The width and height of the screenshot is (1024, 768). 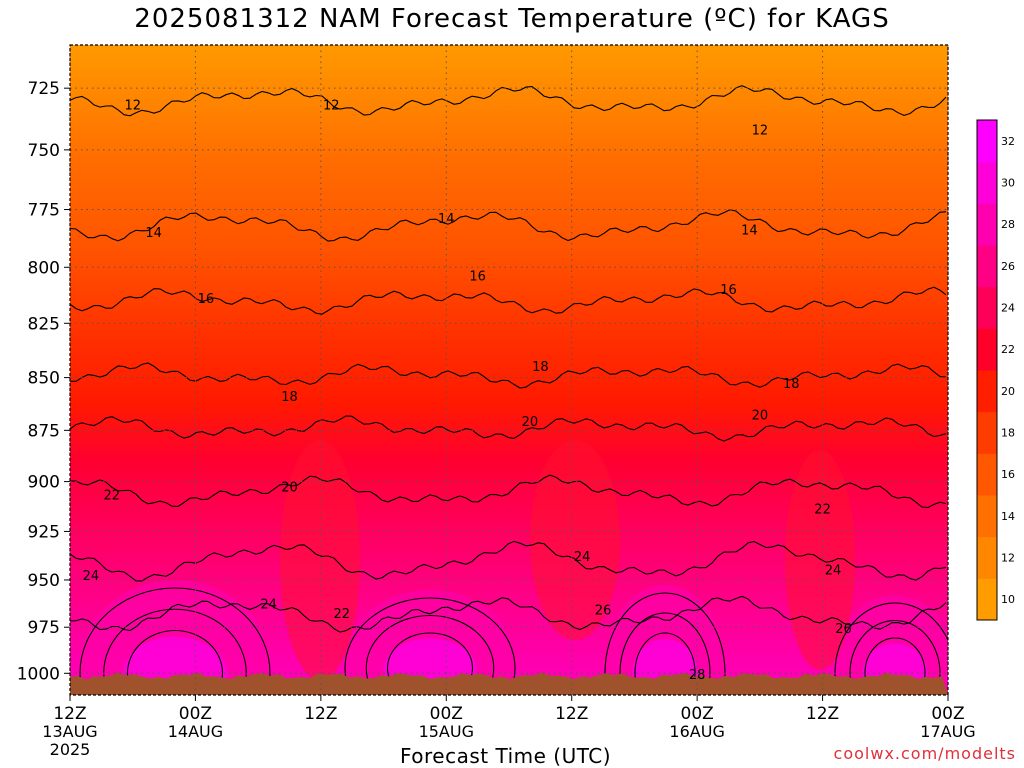 What do you see at coordinates (69, 731) in the screenshot?
I see `x-tick-date-label: 13AUG` at bounding box center [69, 731].